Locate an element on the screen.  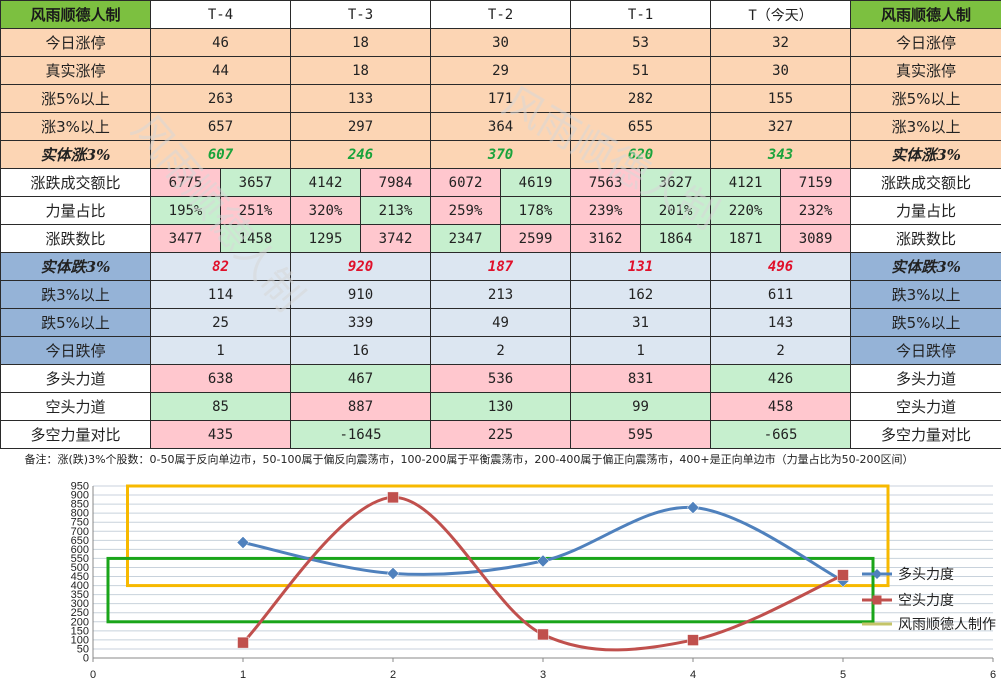
table-row-entity-up: 实体涨3% 607 246 370 620 343 实体涨3% is located at coordinates (500, 154).